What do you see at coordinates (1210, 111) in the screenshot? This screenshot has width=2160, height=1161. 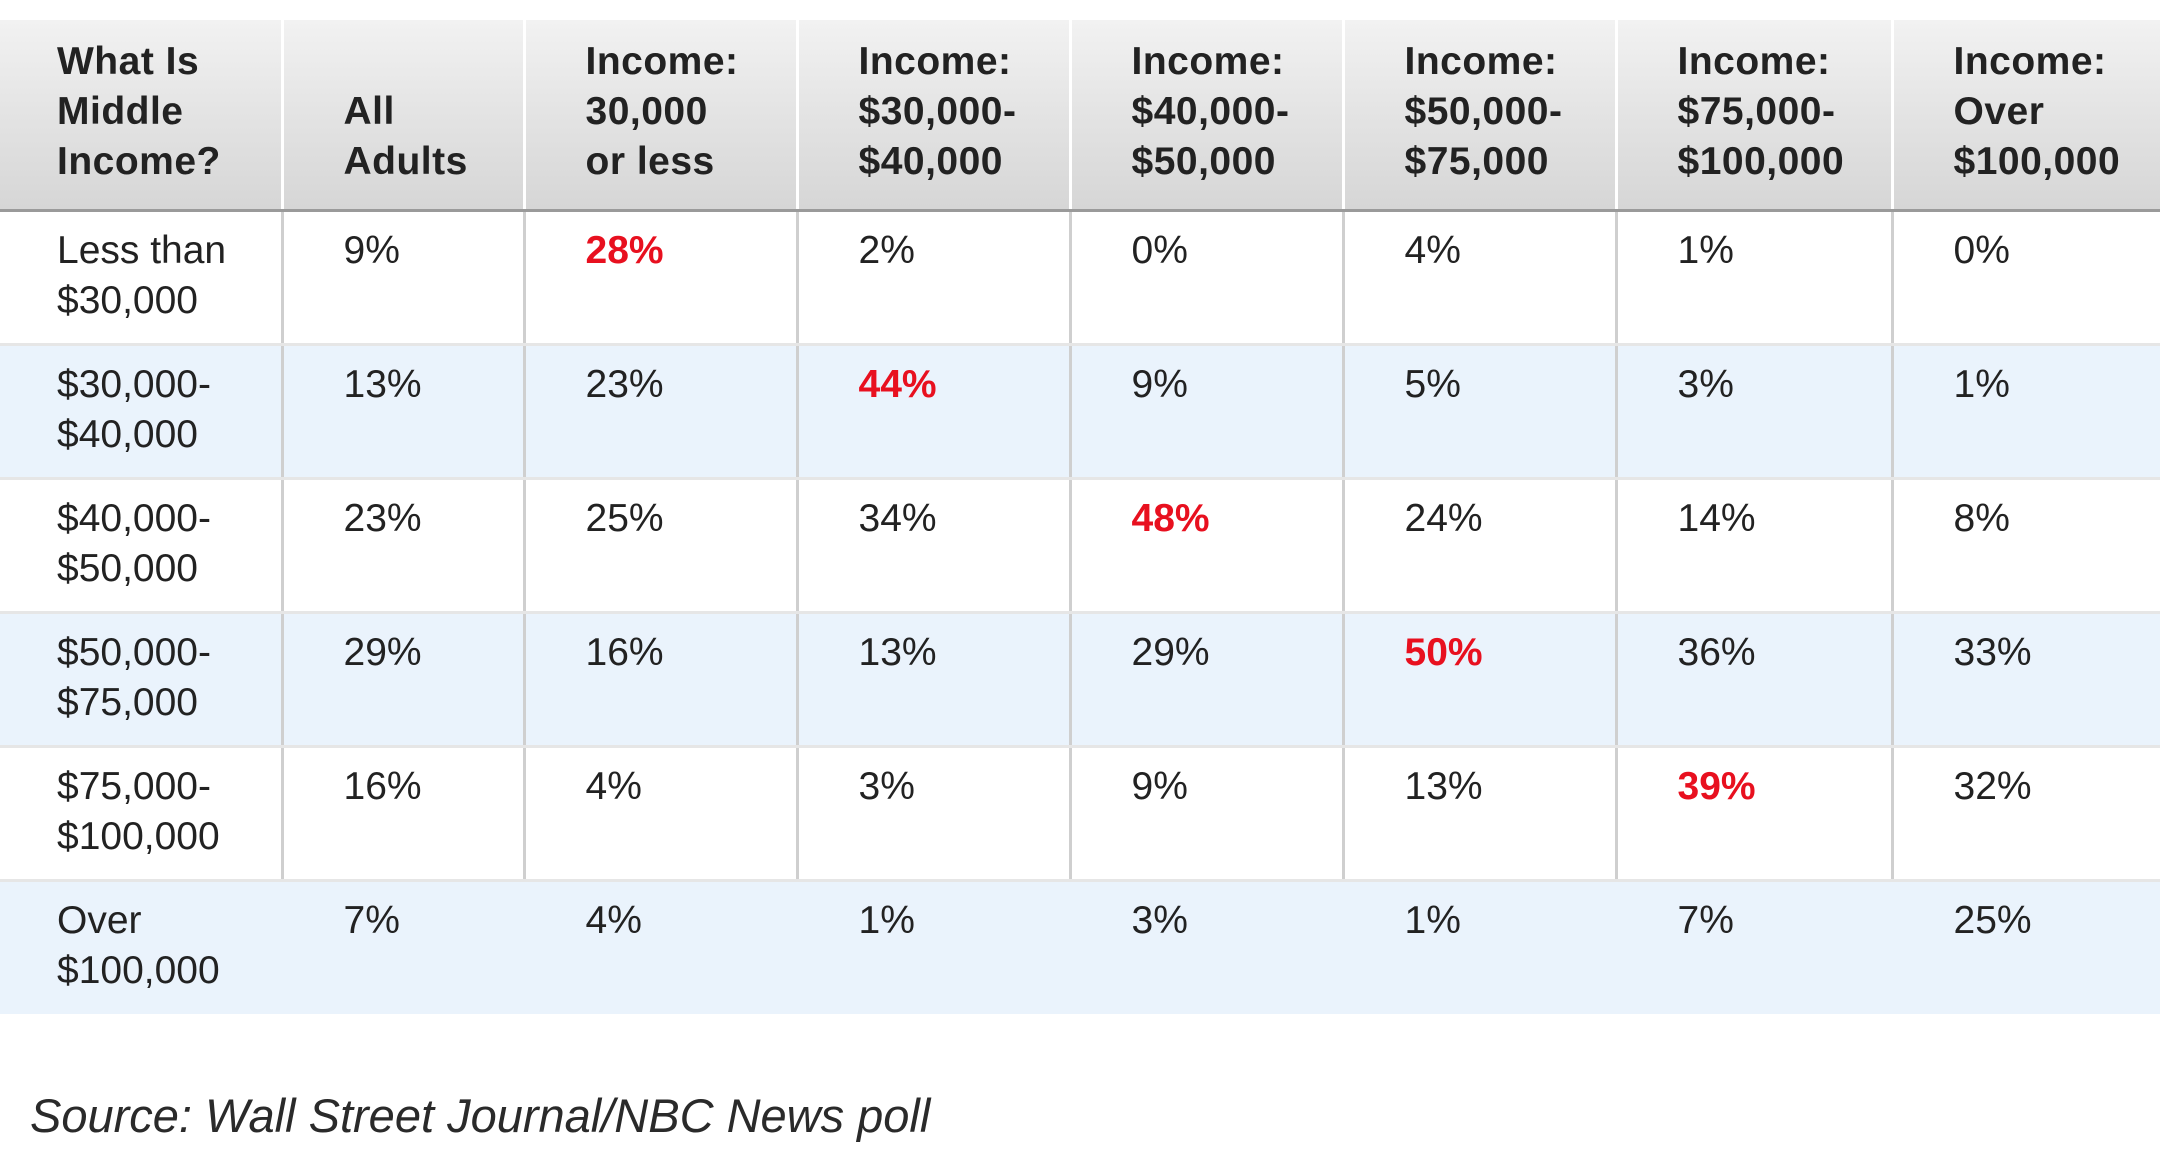 I see `column-header-line: $40,000-` at bounding box center [1210, 111].